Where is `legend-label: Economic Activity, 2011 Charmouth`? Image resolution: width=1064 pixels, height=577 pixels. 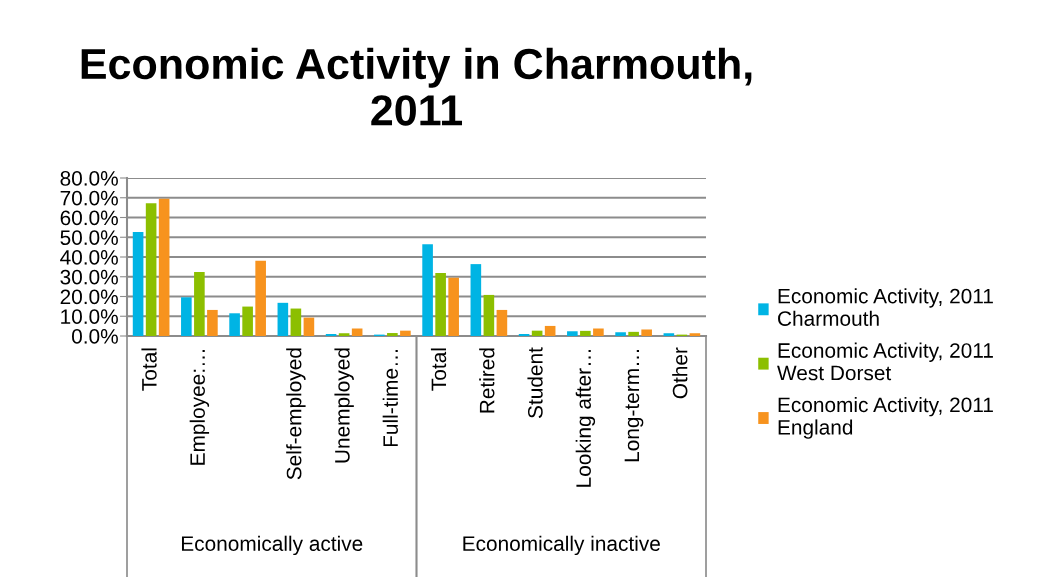
legend-label: Economic Activity, 2011 Charmouth is located at coordinates (885, 307).